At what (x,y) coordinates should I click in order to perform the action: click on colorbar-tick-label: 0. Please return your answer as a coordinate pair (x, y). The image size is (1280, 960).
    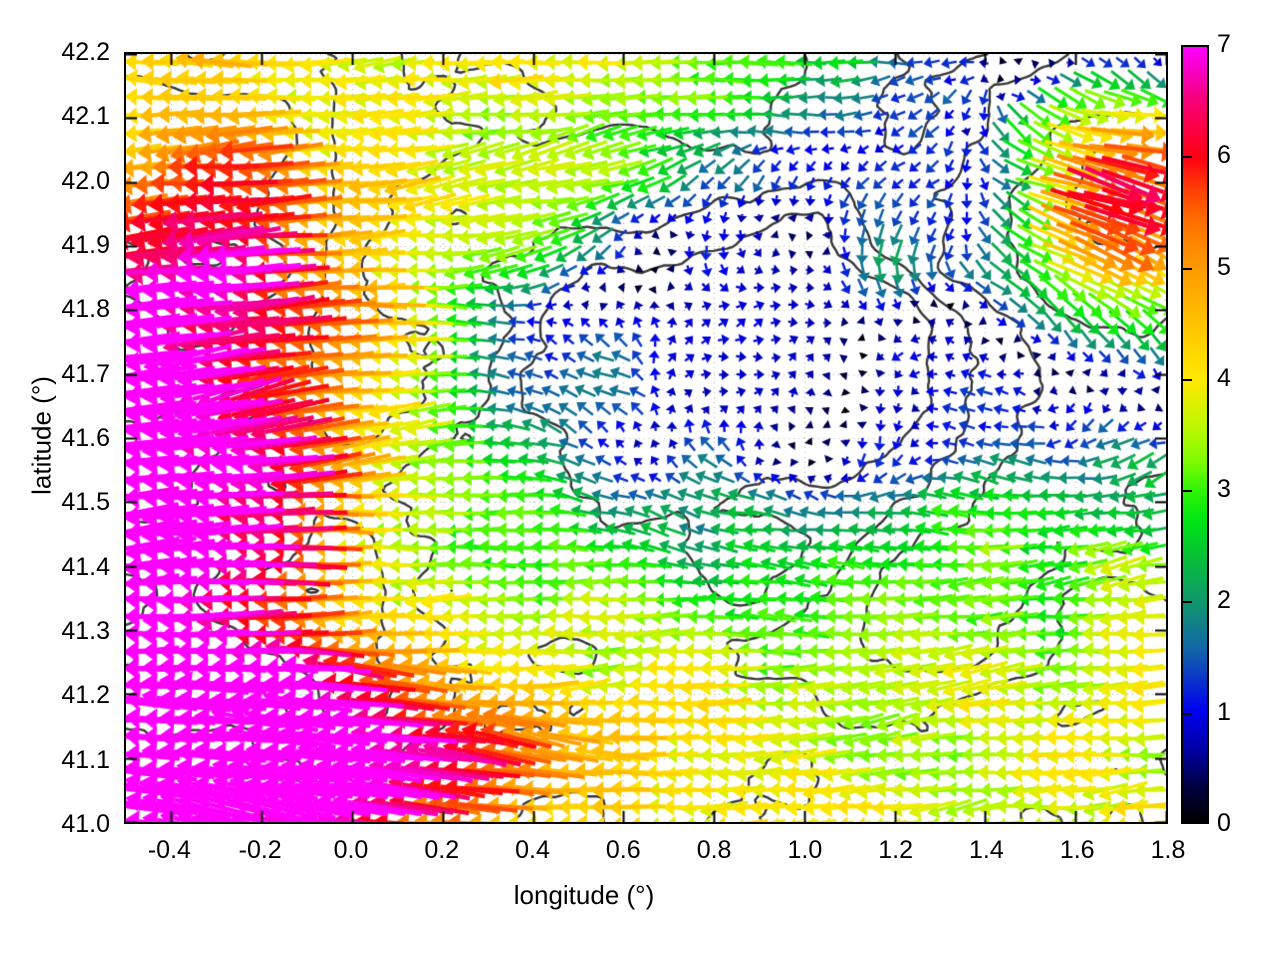
    Looking at the image, I should click on (1224, 823).